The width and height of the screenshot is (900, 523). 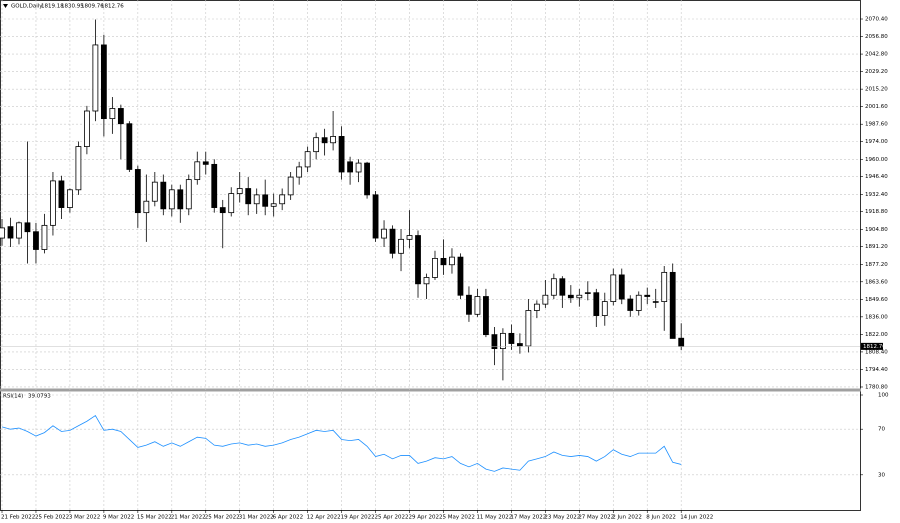 I want to click on x-tick-label: 17 May 2022, so click(x=528, y=518).